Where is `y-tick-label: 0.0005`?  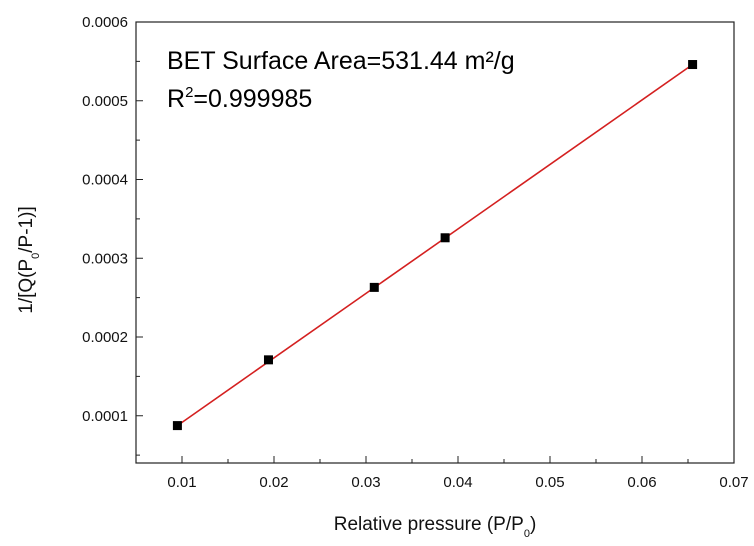
y-tick-label: 0.0005 is located at coordinates (105, 101).